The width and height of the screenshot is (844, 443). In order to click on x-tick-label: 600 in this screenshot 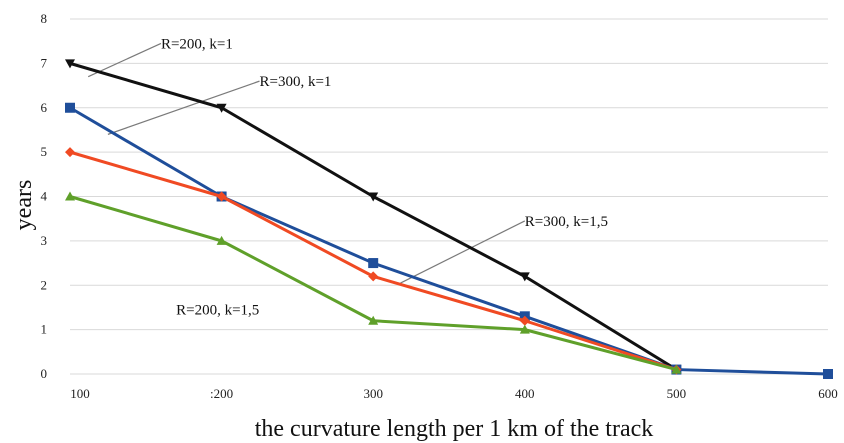, I will do `click(828, 393)`.